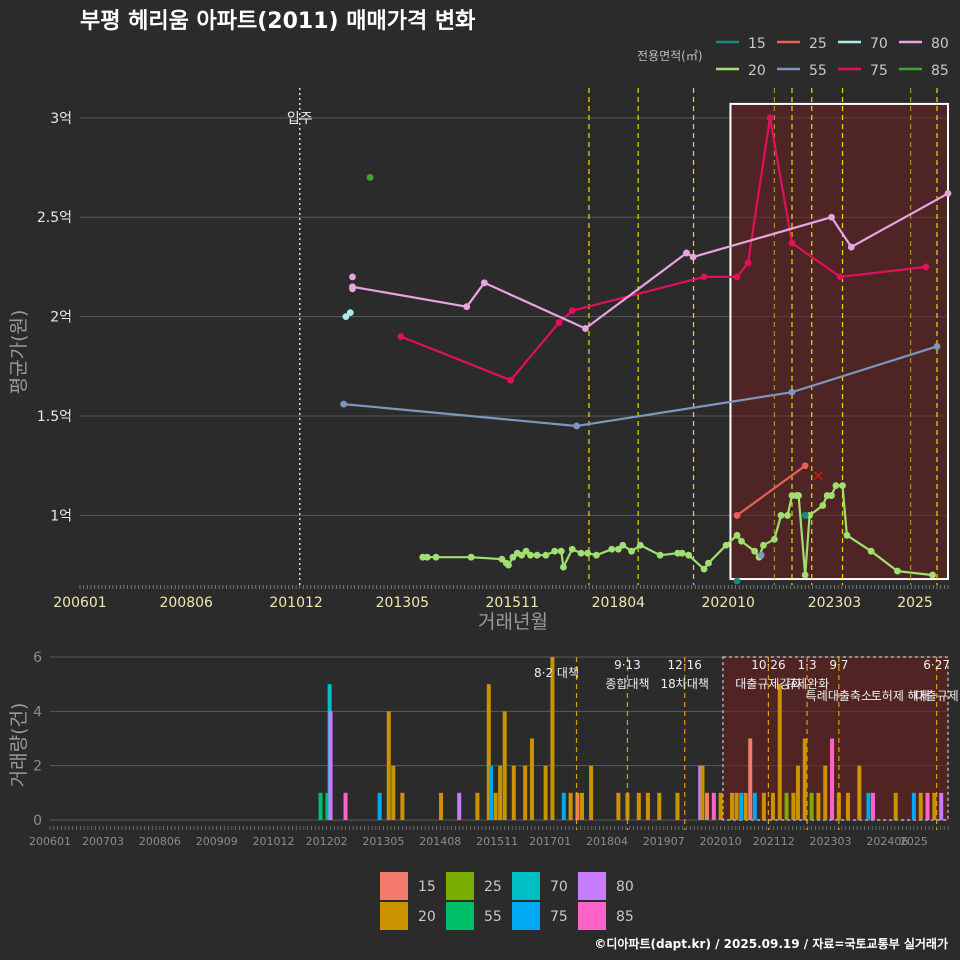  I want to click on volume-x-tick: 201804, so click(607, 841).